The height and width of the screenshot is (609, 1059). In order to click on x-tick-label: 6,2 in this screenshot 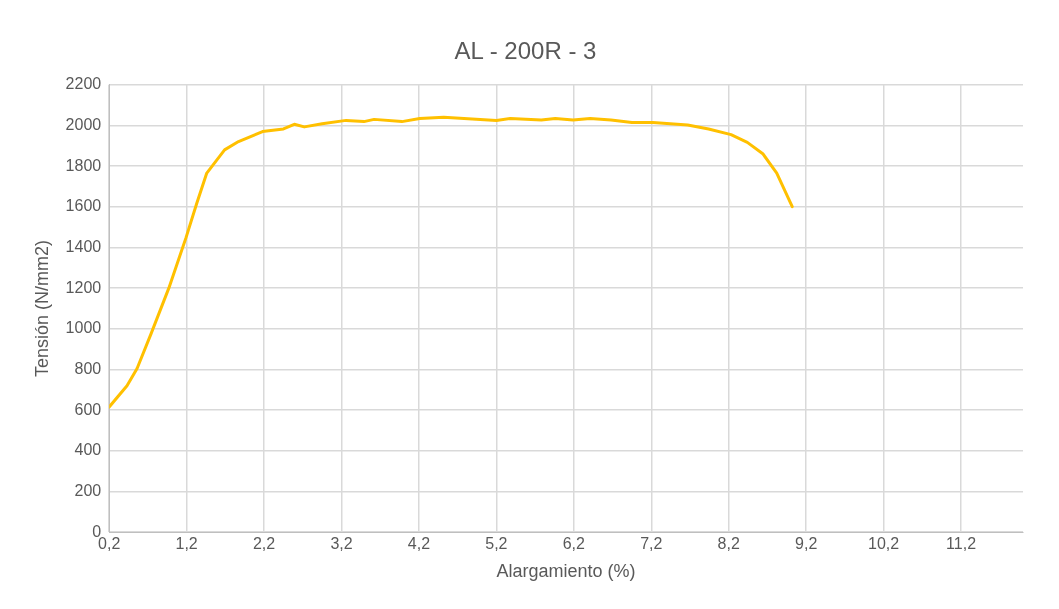, I will do `click(574, 544)`.